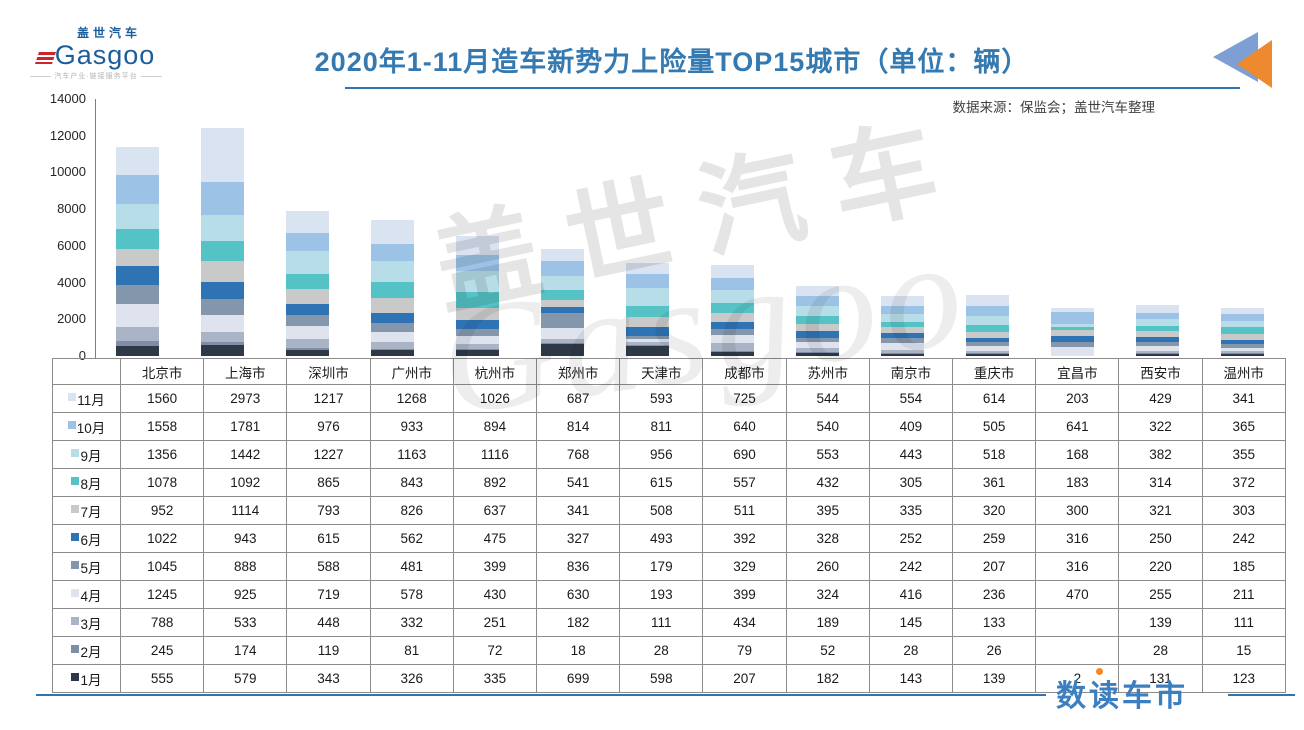 The image size is (1304, 730). Describe the element at coordinates (1077, 371) in the screenshot. I see `city-header-cell: 宜昌市` at that location.